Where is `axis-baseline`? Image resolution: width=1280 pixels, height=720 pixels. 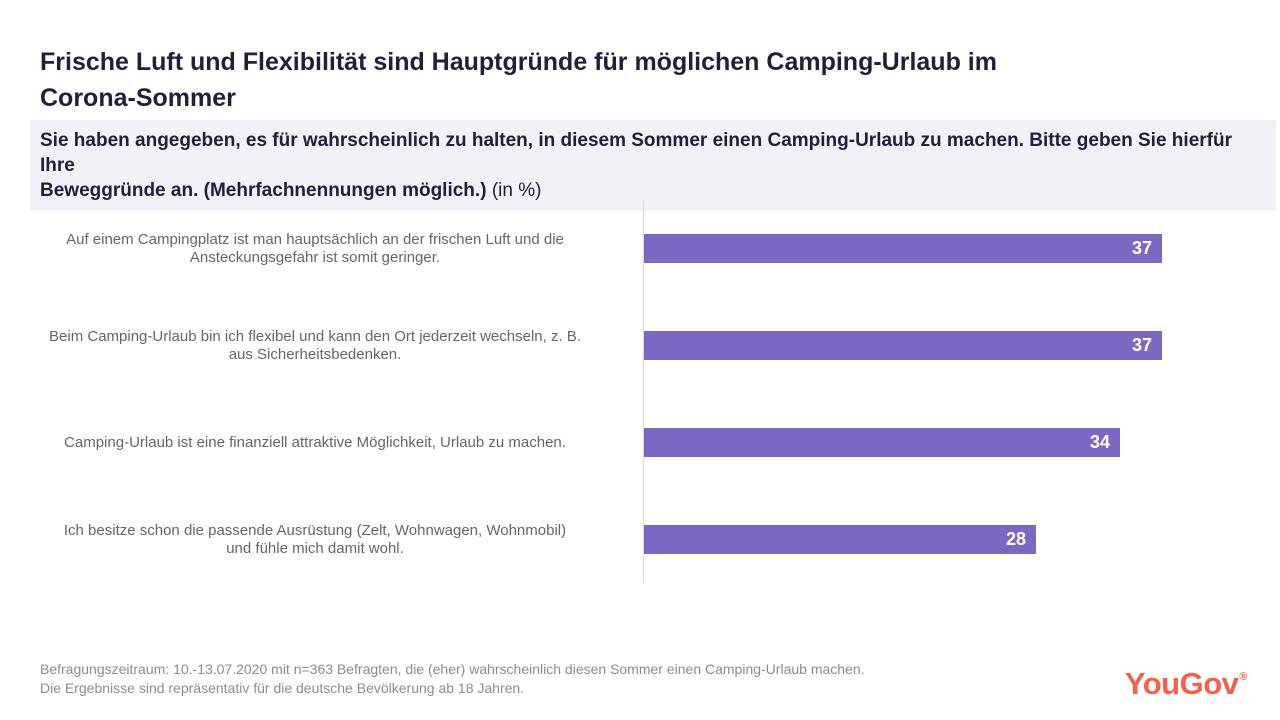 axis-baseline is located at coordinates (643, 391).